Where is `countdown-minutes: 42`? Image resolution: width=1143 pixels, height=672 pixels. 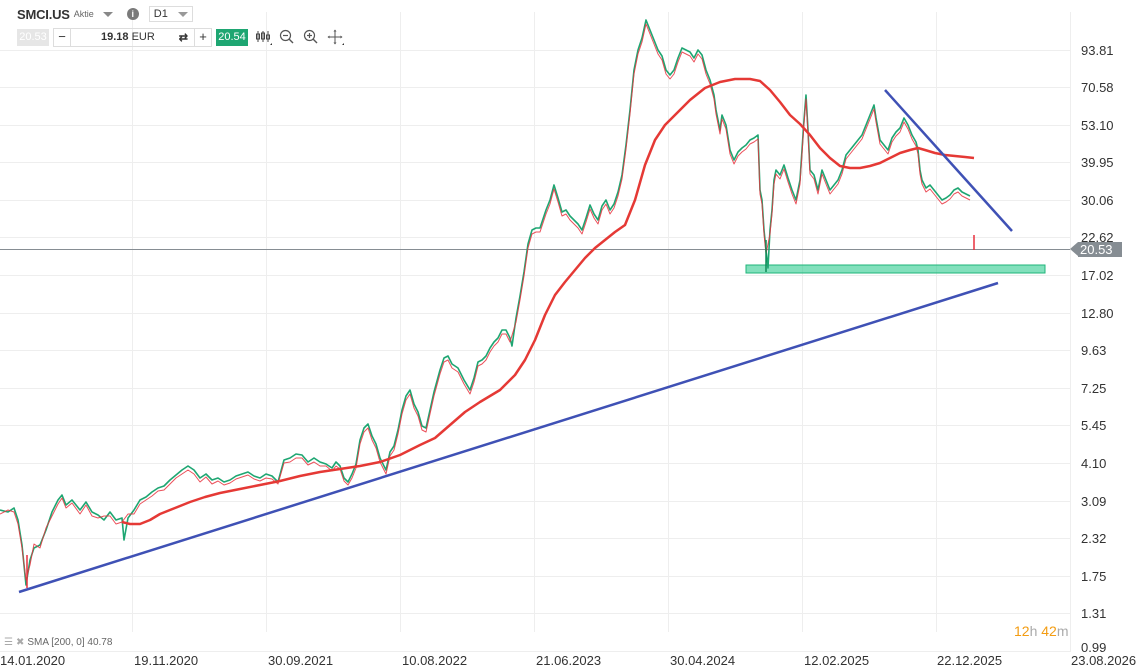
countdown-minutes: 42 is located at coordinates (1049, 631).